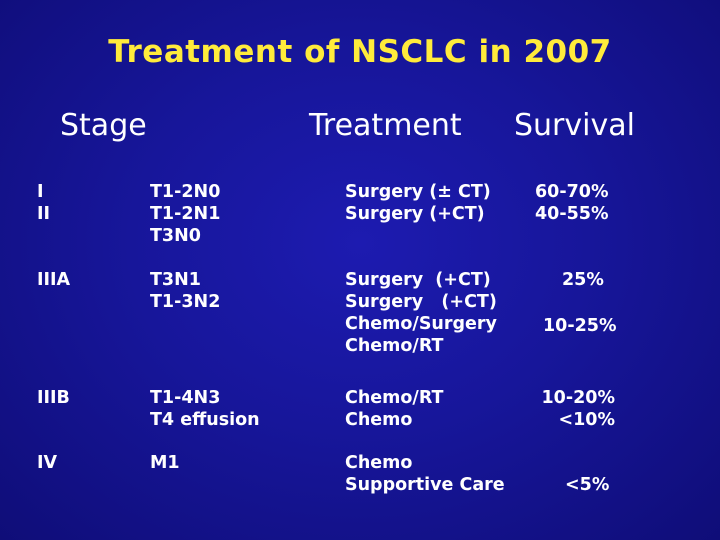  I want to click on row-survival-iv: <5%, so click(587, 485).